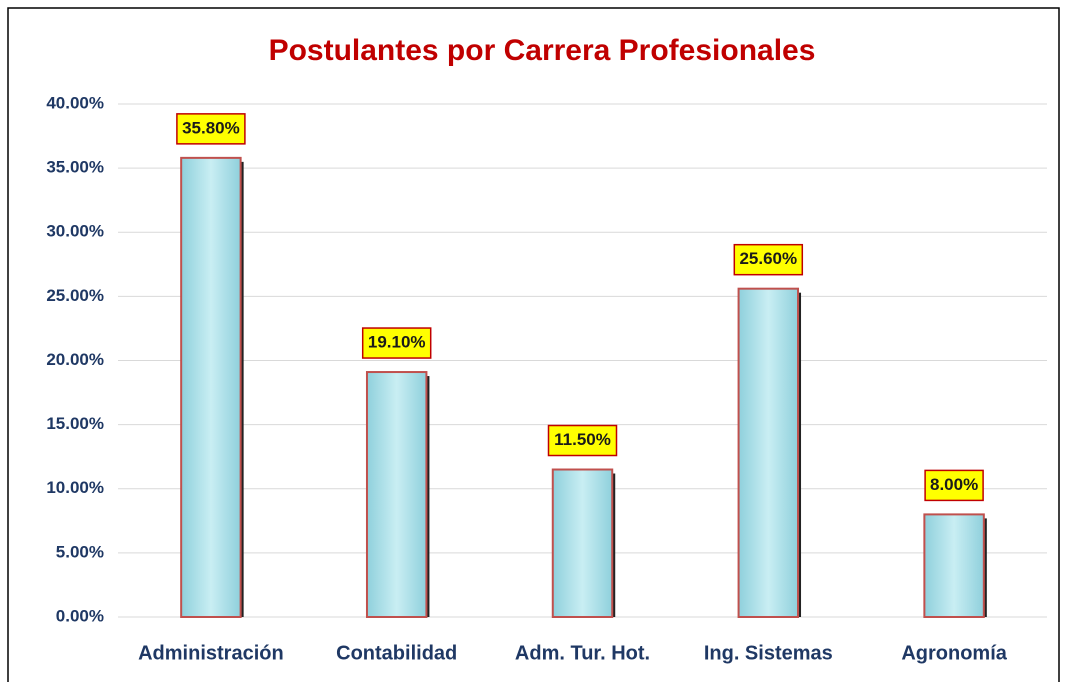  What do you see at coordinates (542, 50) in the screenshot?
I see `chart-title: Postulantes por Carrera Profesionales` at bounding box center [542, 50].